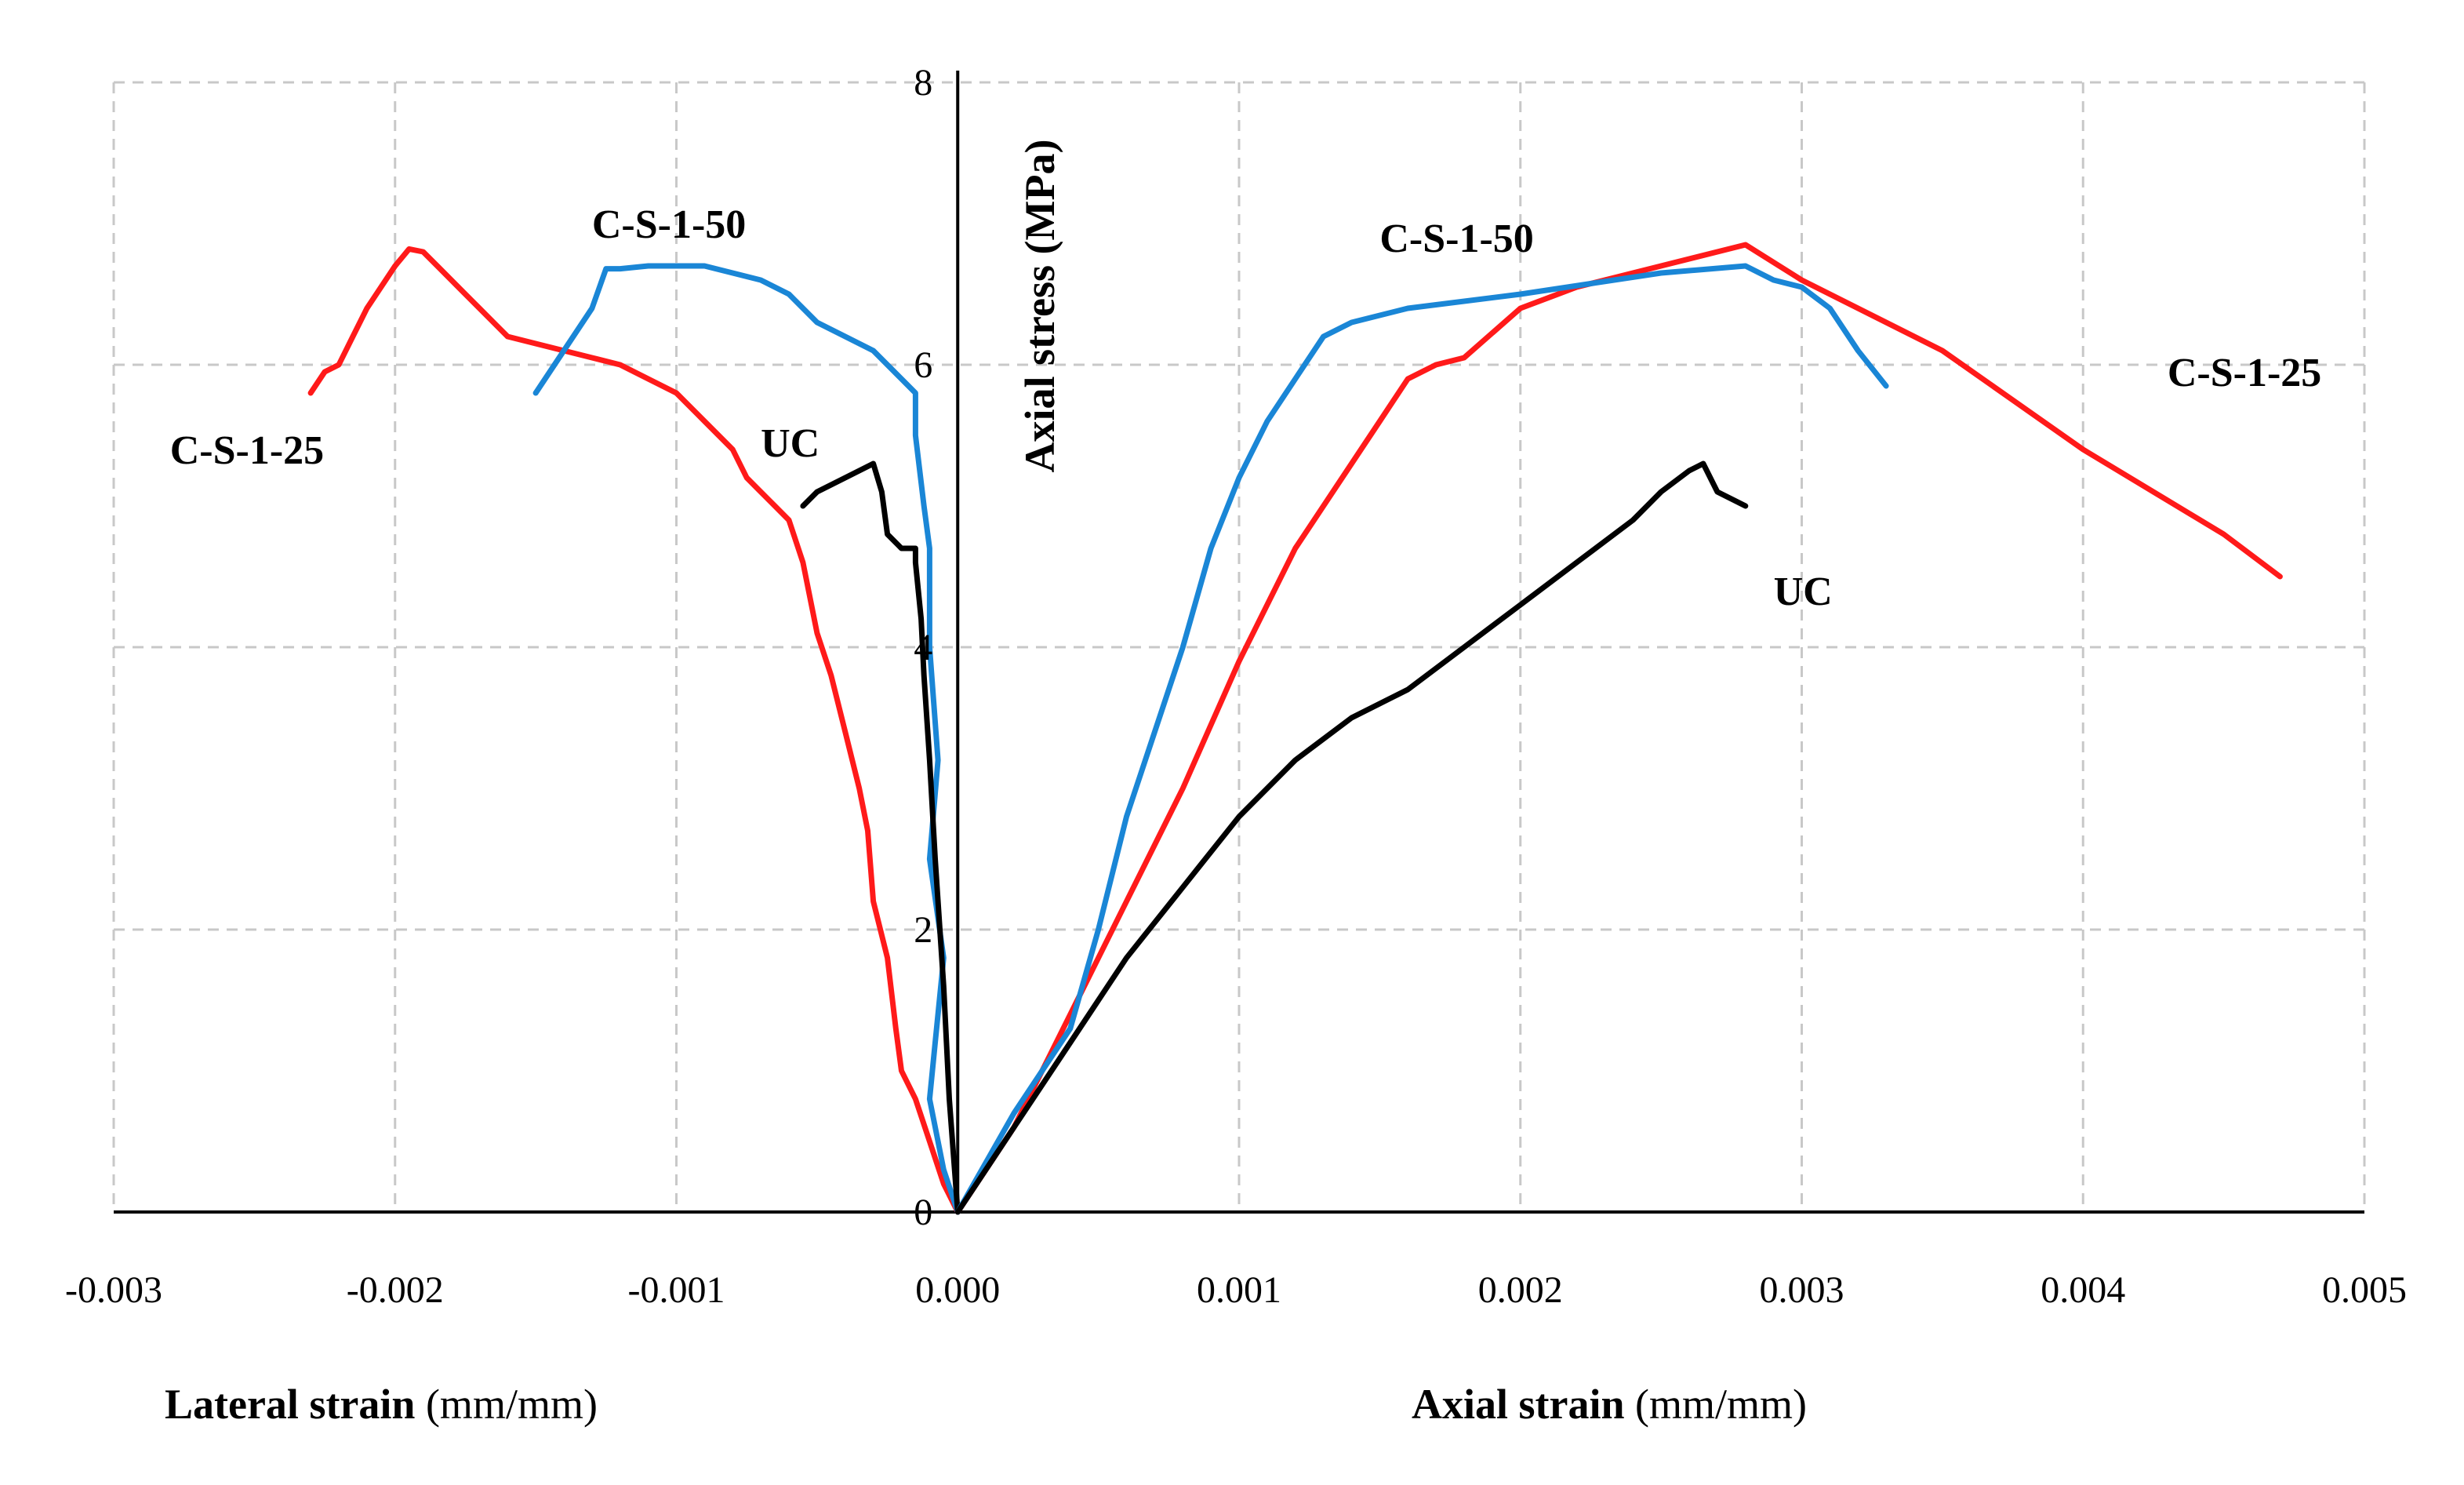 The width and height of the screenshot is (2464, 1485). I want to click on x-axis-title-axial: Axial strain (mm/mm), so click(1609, 1404).